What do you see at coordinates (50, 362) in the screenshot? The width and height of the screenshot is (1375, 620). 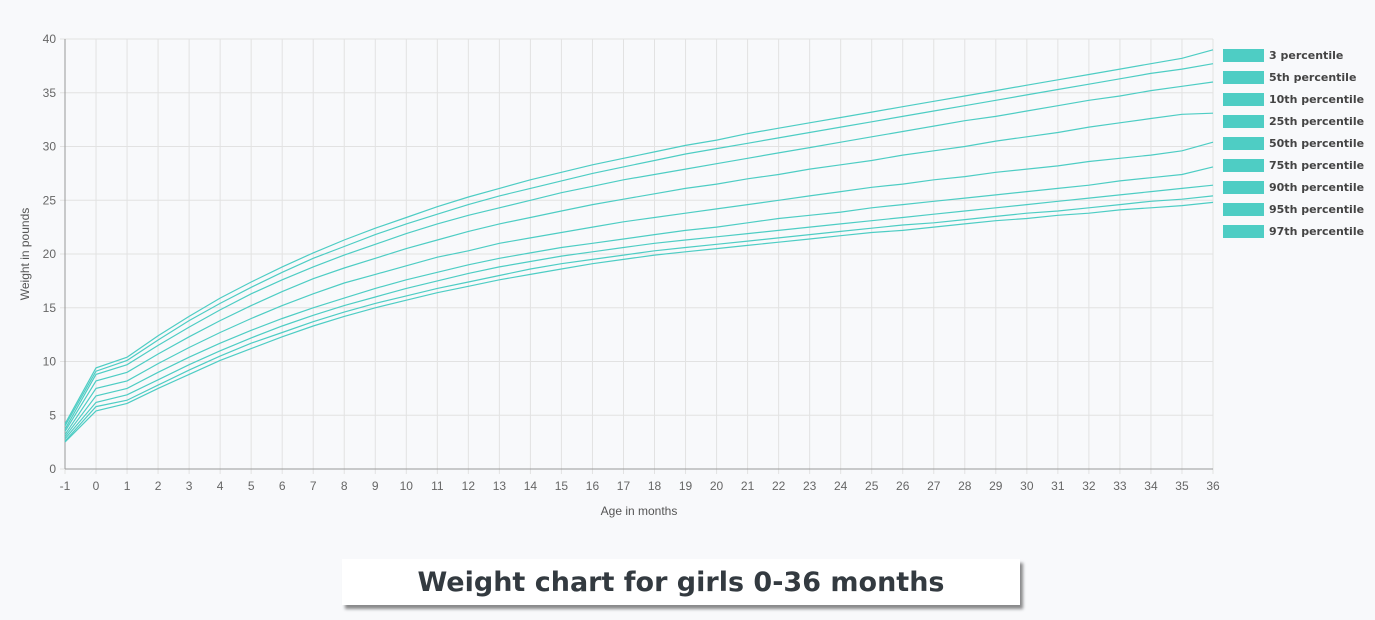 I see `y-tick-label: 10` at bounding box center [50, 362].